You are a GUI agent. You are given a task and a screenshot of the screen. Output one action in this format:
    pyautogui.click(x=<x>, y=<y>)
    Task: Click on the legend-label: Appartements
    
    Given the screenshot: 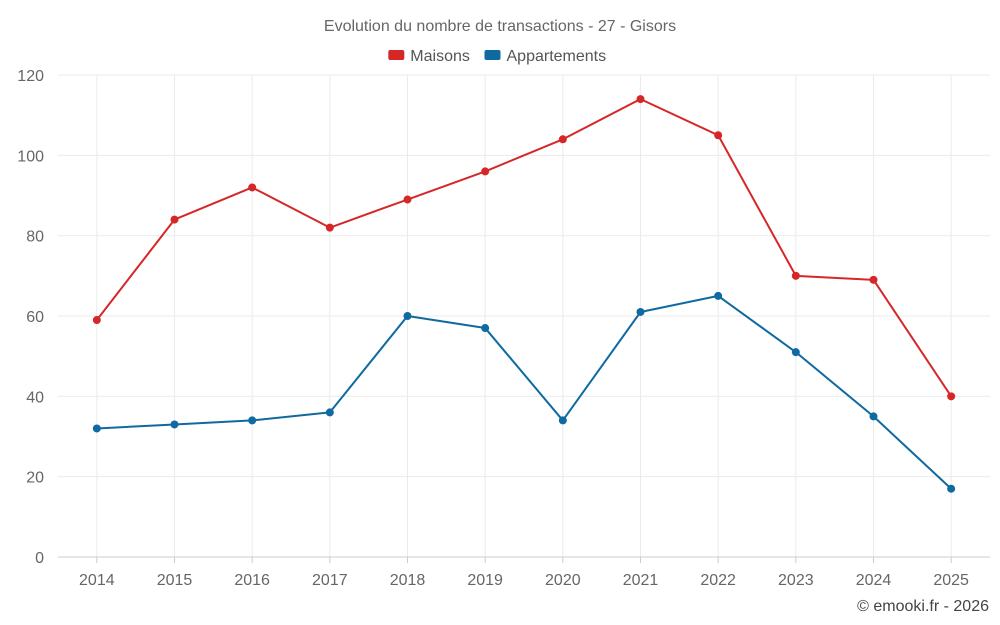 What is the action you would take?
    pyautogui.click(x=557, y=56)
    